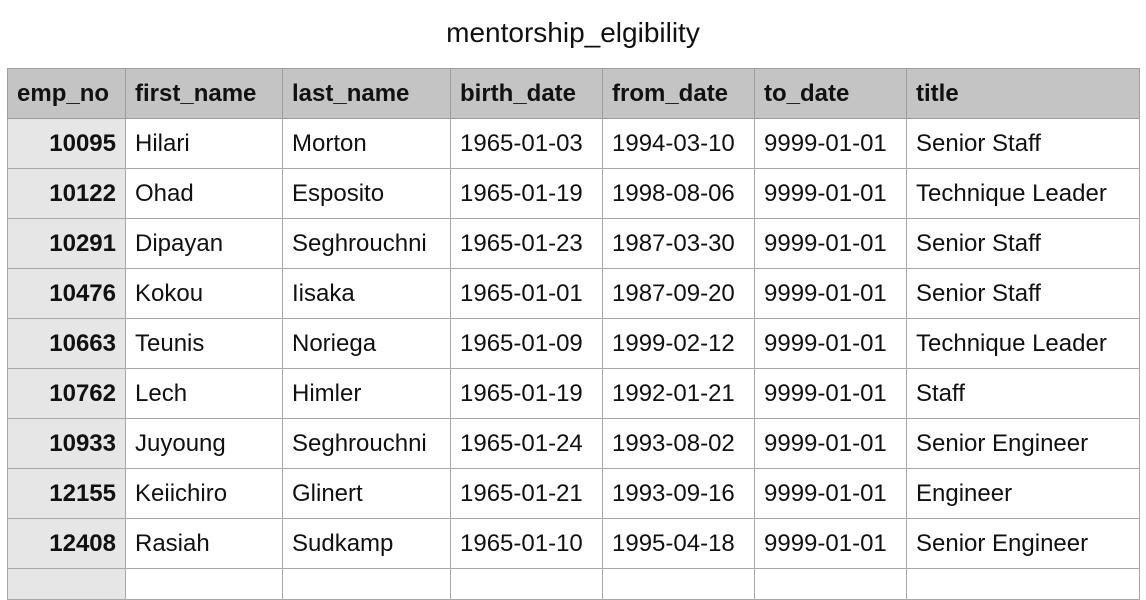 Image resolution: width=1146 pixels, height=600 pixels. I want to click on column-header: from_date, so click(678, 93).